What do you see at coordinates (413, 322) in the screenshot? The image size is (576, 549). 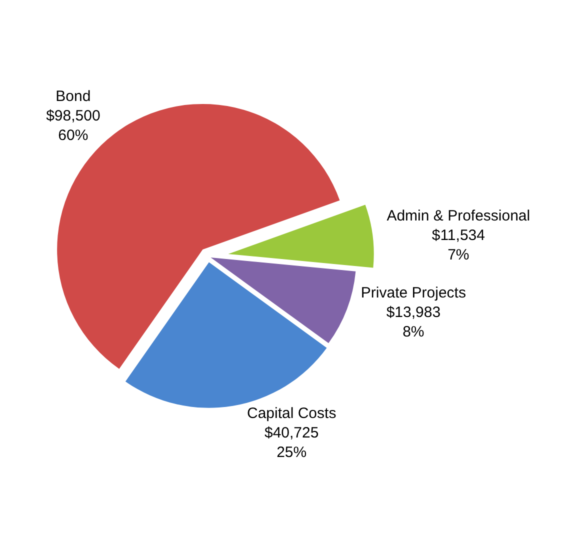 I see `data-label: $13,983 8%` at bounding box center [413, 322].